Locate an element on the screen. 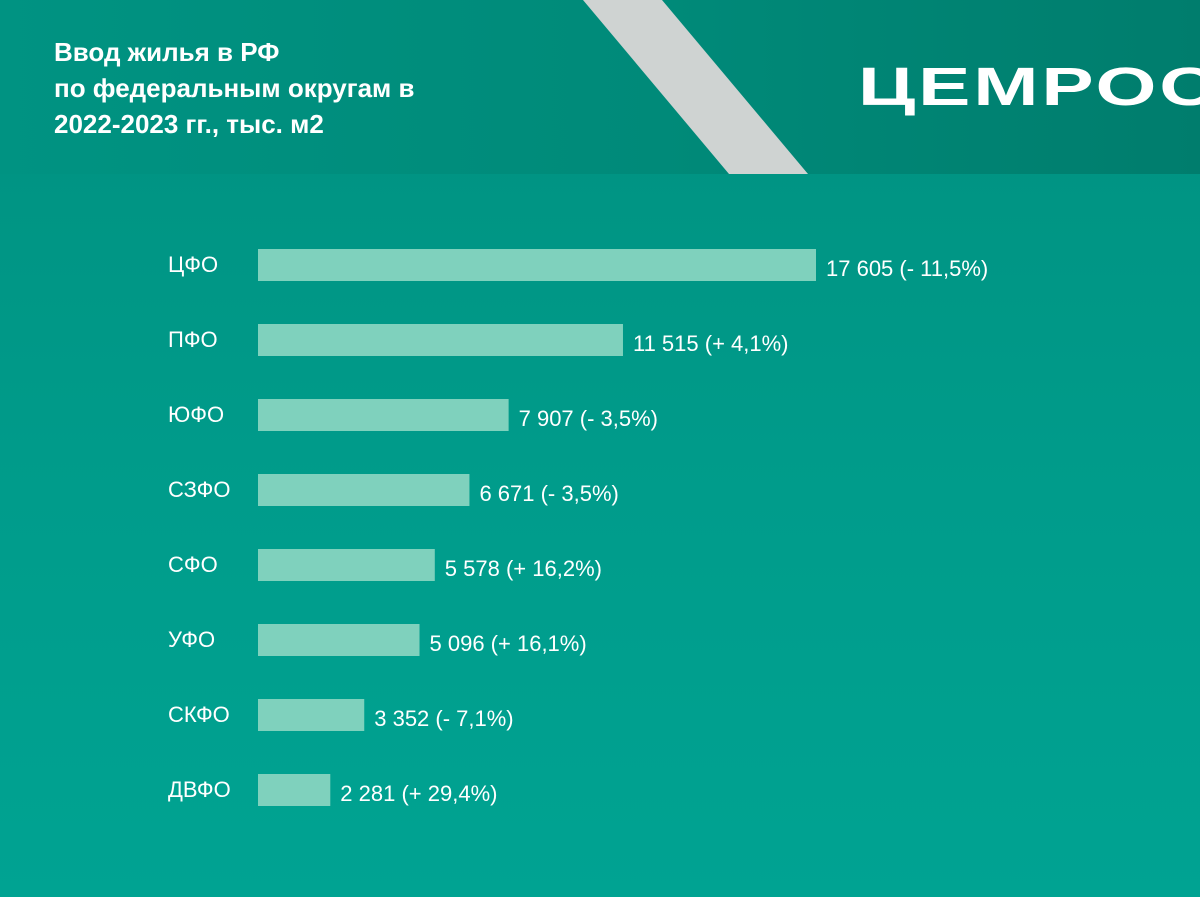  category-label: ЮФО is located at coordinates (196, 414).